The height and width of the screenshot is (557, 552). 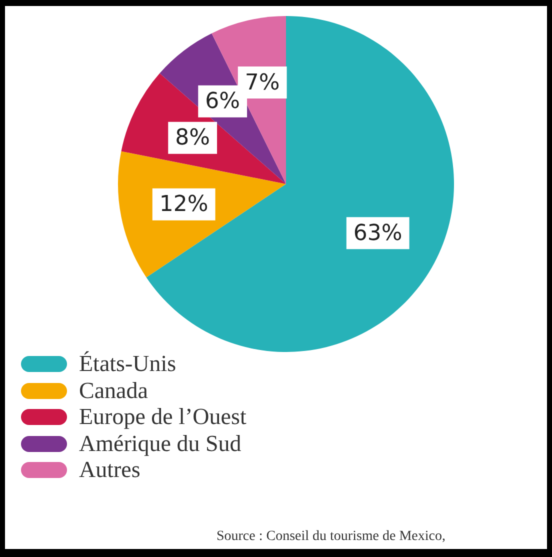 I want to click on source-note: Source : Conseil du tourisme de Mexico,, so click(x=331, y=537).